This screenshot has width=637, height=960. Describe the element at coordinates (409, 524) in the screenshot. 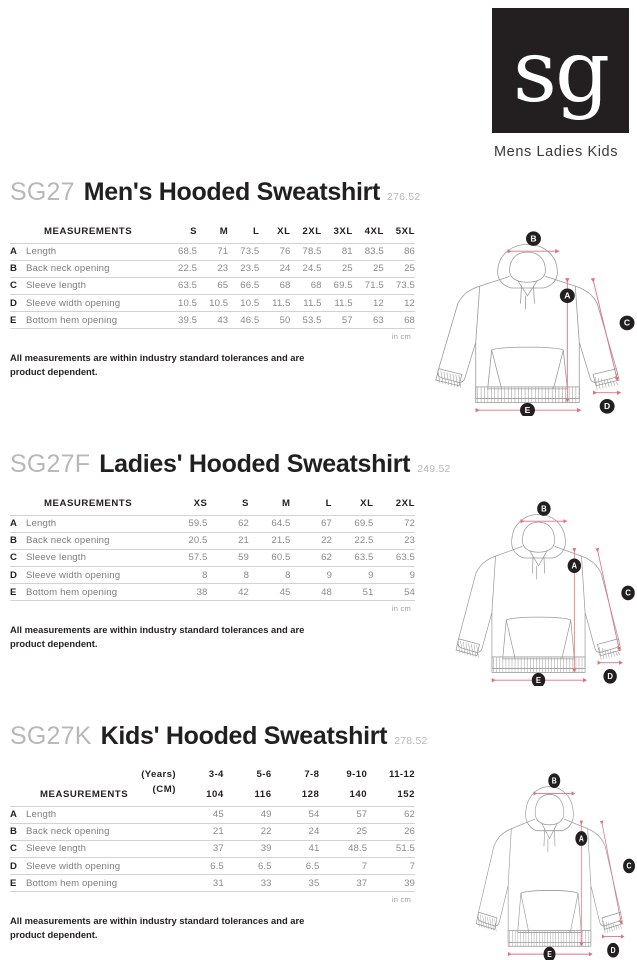

I see `measurement-value: 72` at that location.